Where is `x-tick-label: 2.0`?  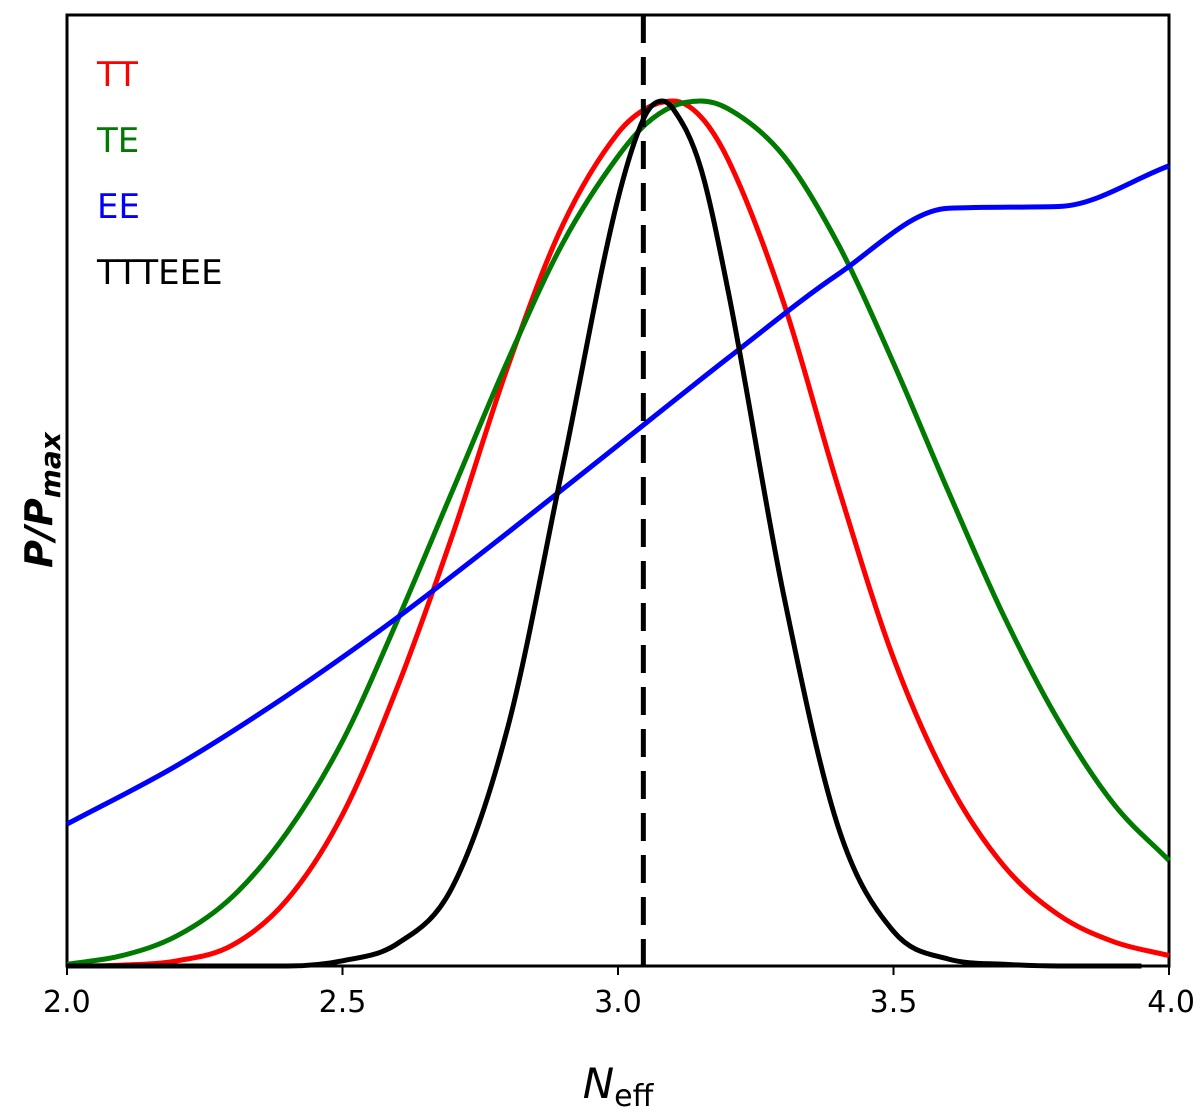 x-tick-label: 2.0 is located at coordinates (67, 1002).